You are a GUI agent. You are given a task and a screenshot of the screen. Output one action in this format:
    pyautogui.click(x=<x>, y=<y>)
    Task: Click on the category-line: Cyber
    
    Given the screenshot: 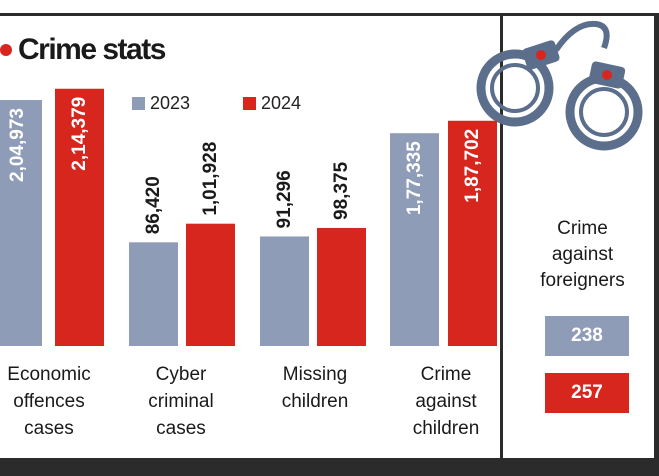 What is the action you would take?
    pyautogui.click(x=181, y=374)
    